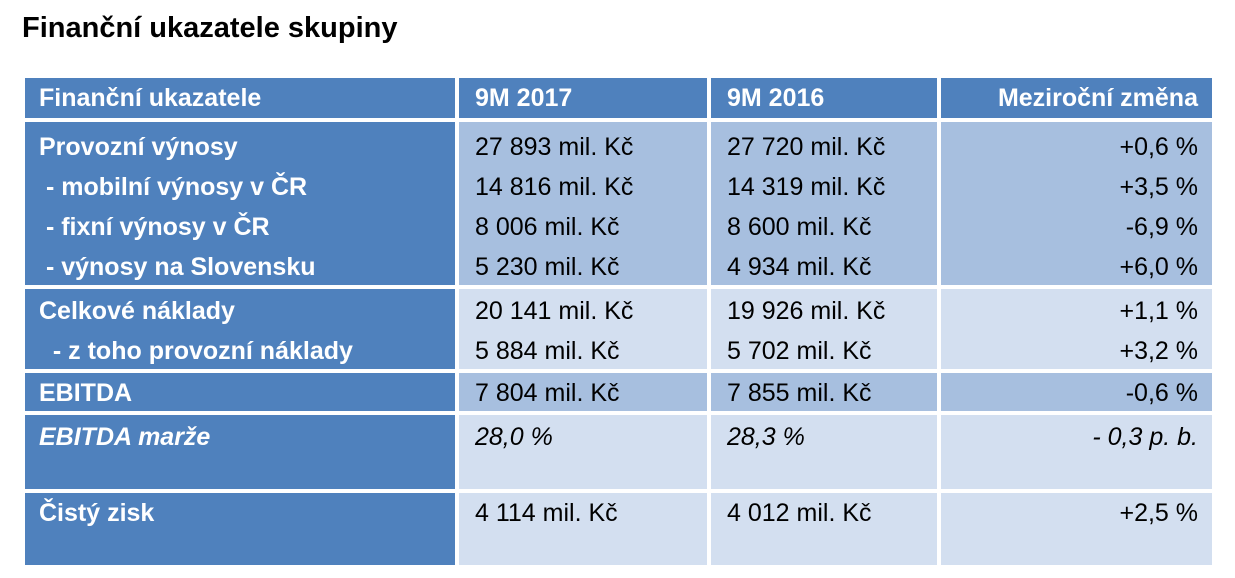  I want to click on row-label: - mobilní výnosy v ČR, so click(173, 187).